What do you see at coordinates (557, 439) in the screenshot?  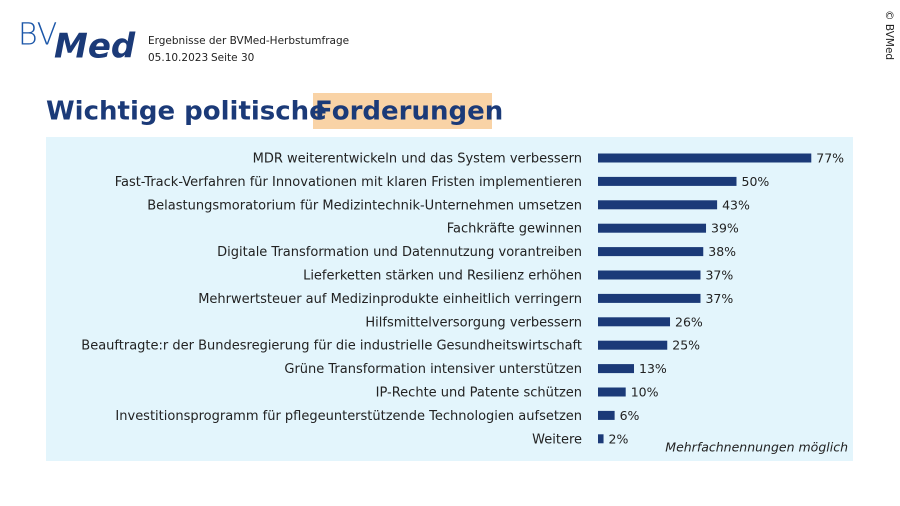 I see `category-label: Weitere` at bounding box center [557, 439].